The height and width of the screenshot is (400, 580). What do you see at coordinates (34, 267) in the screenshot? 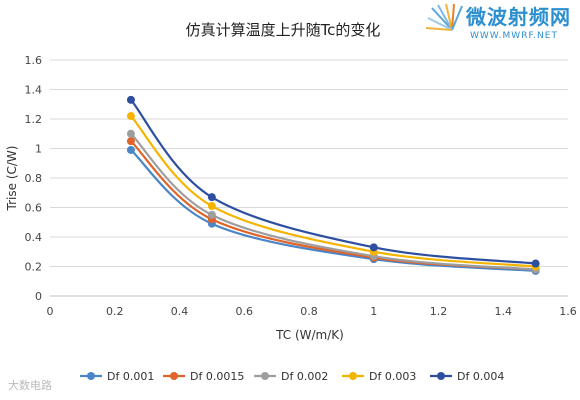
I see `y-tick-label: 0.2` at bounding box center [34, 267].